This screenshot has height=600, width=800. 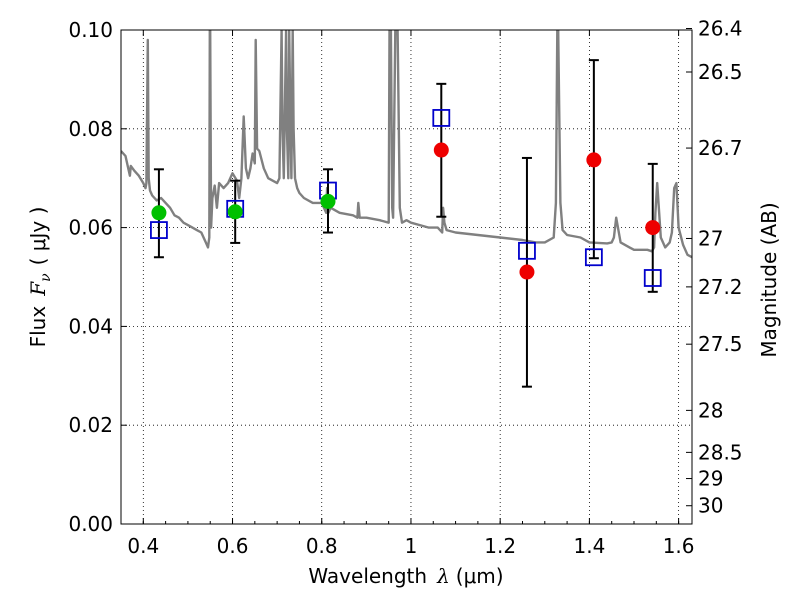 What do you see at coordinates (46, 277) in the screenshot?
I see `y-axis-symbol-sub: ν` at bounding box center [46, 277].